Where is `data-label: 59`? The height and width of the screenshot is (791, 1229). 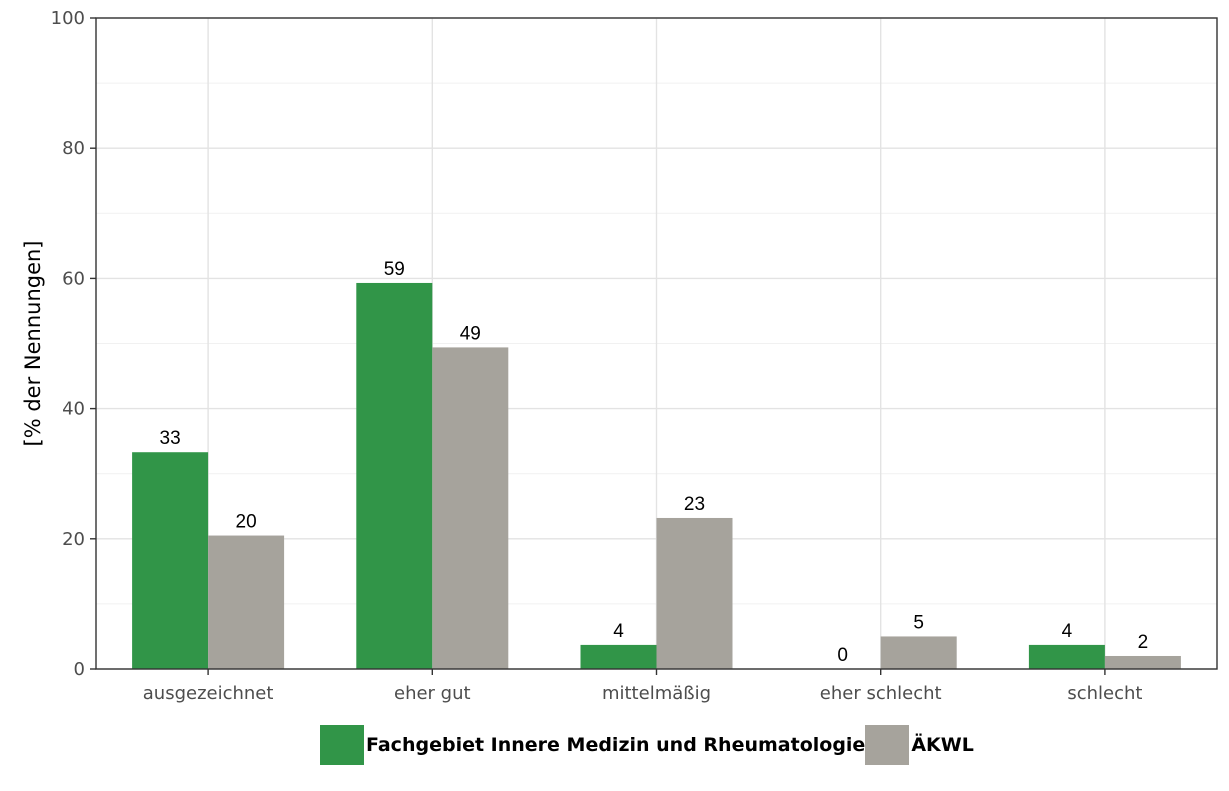 data-label: 59 is located at coordinates (394, 269).